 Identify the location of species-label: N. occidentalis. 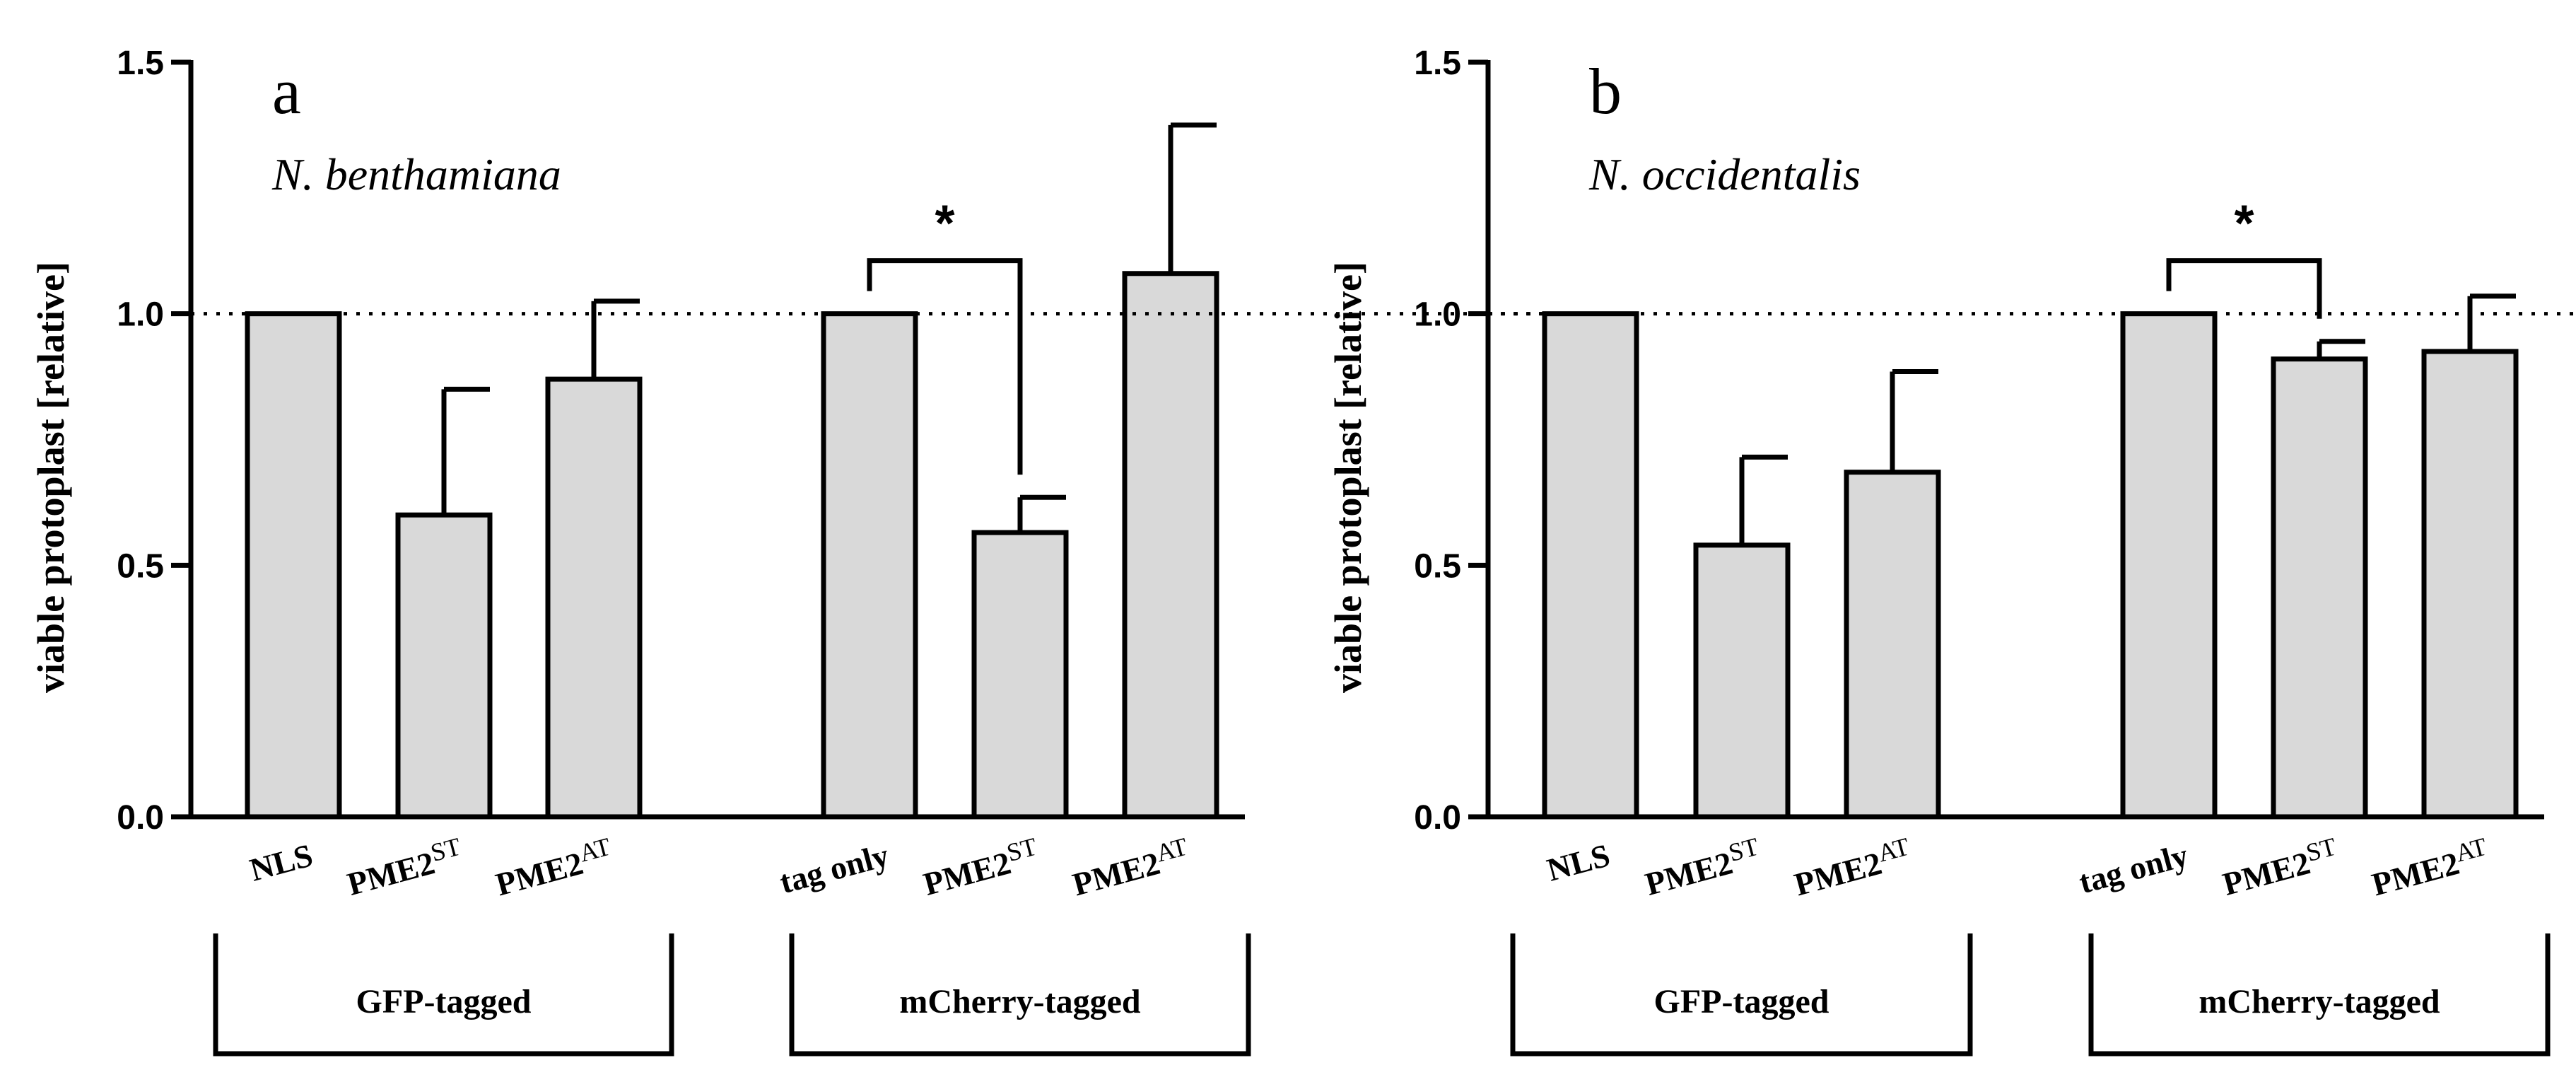
(1725, 174).